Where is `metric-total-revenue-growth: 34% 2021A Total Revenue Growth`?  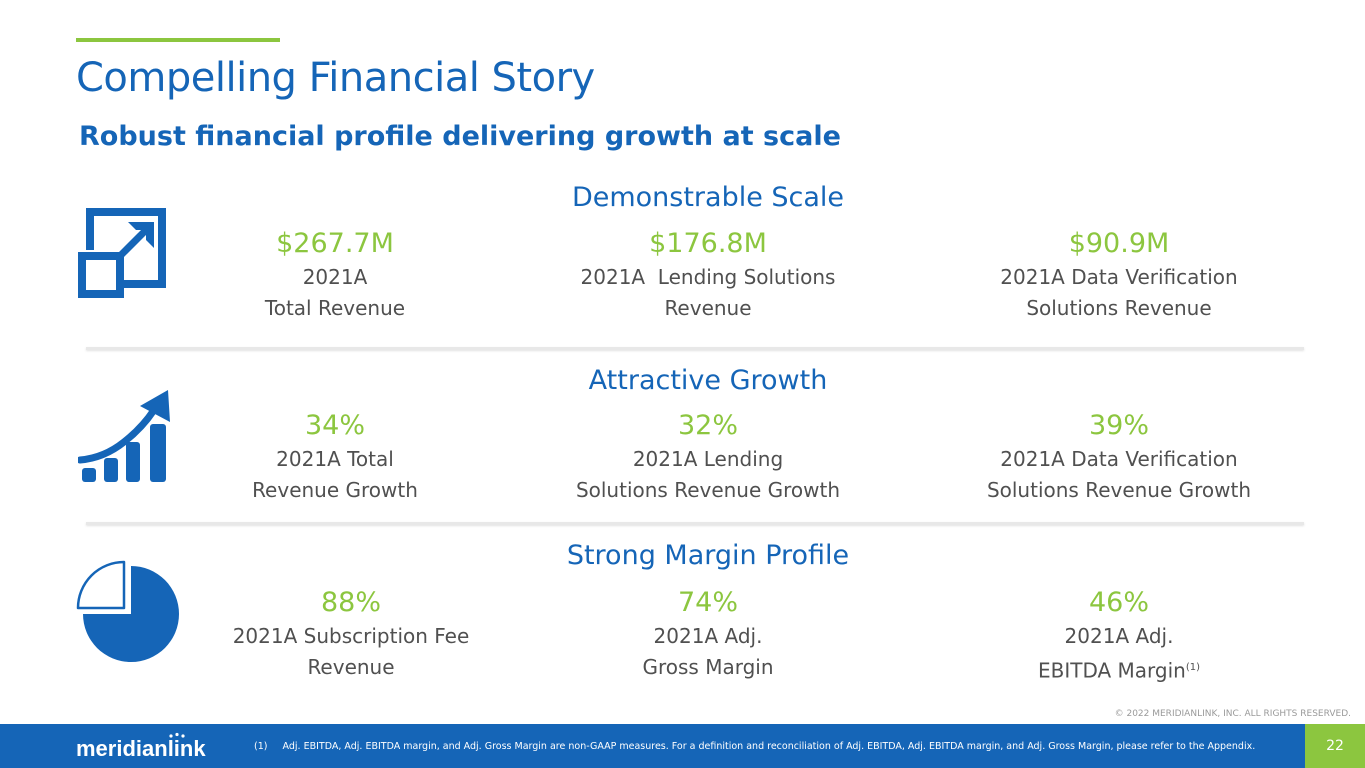
metric-total-revenue-growth: 34% 2021A Total Revenue Growth is located at coordinates (335, 457).